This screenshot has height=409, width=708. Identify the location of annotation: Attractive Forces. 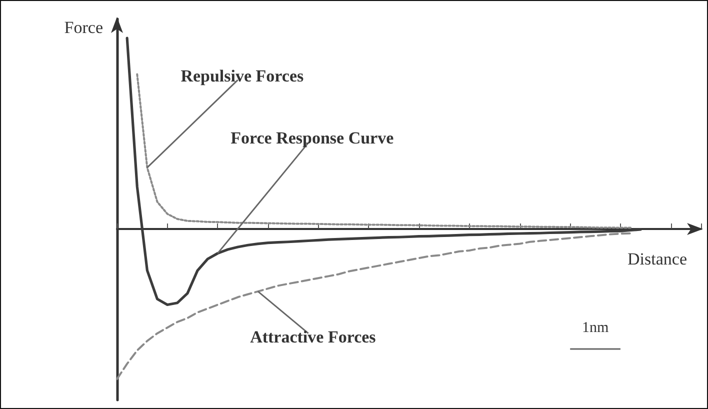
(313, 337).